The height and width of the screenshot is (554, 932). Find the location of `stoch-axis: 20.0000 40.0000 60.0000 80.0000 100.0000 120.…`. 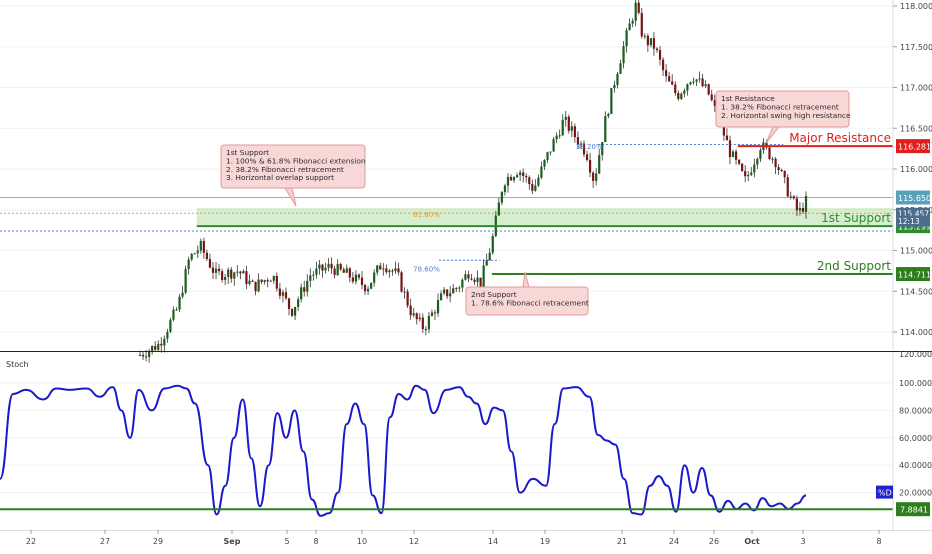

stoch-axis: 20.0000 40.0000 60.0000 80.0000 100.0000 120.… is located at coordinates (904, 440).